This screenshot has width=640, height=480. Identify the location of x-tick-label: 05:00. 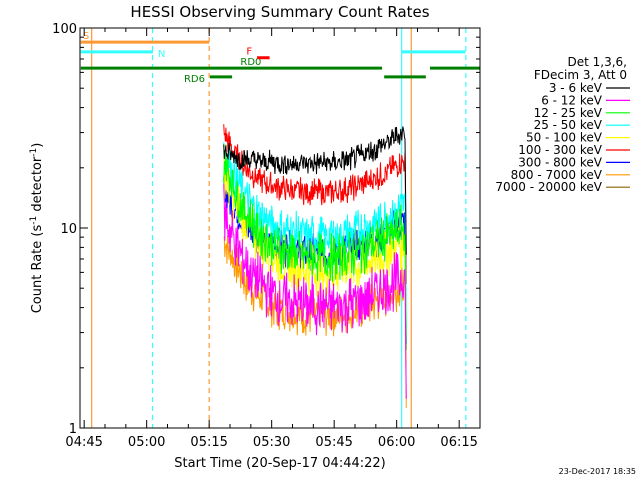
(146, 442).